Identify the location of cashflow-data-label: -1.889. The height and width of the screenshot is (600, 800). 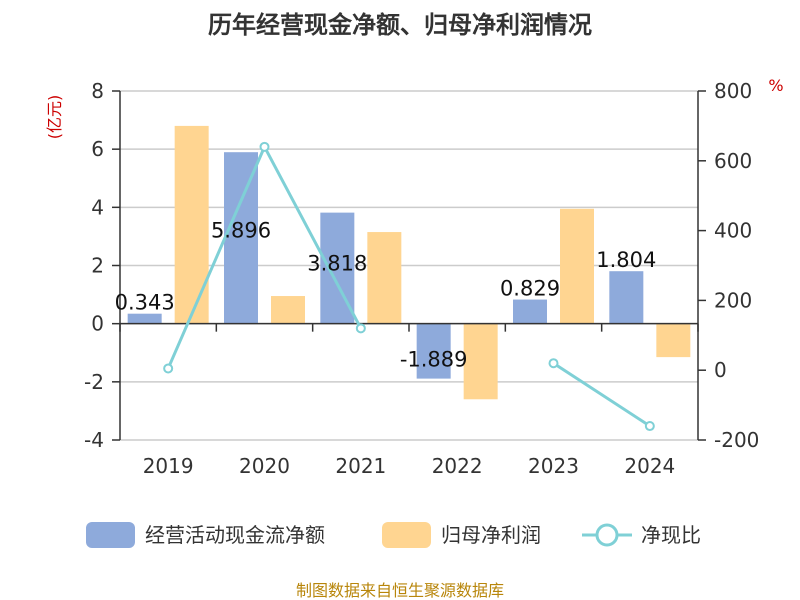
(434, 360).